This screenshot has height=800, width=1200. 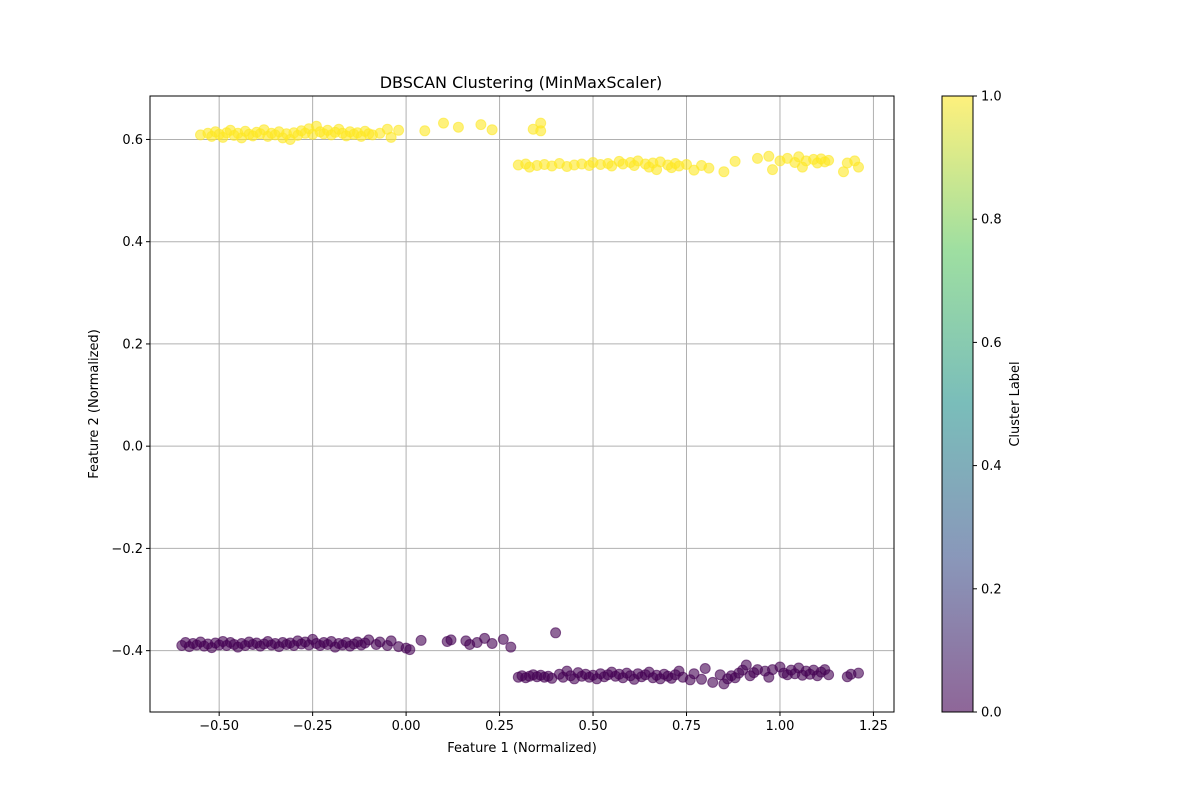 What do you see at coordinates (991, 466) in the screenshot?
I see `colorbar-tick-label: 0.4` at bounding box center [991, 466].